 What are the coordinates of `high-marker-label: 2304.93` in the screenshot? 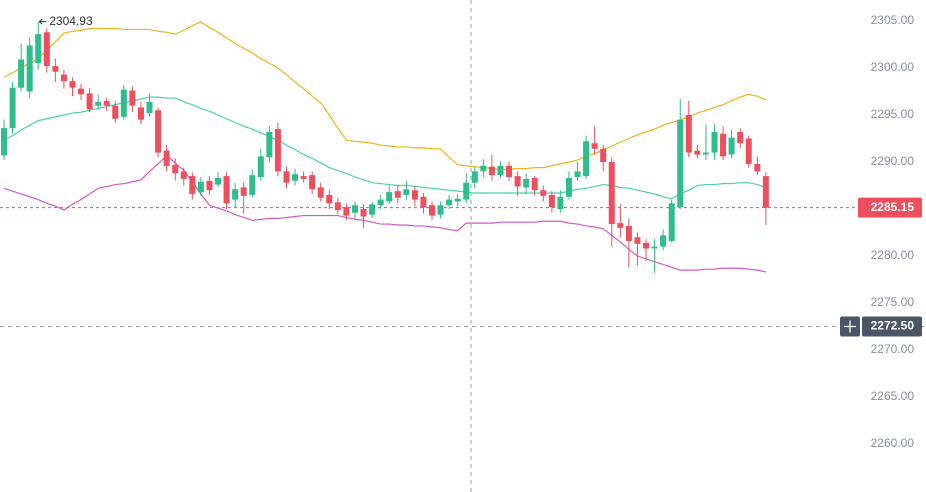 It's located at (71, 21).